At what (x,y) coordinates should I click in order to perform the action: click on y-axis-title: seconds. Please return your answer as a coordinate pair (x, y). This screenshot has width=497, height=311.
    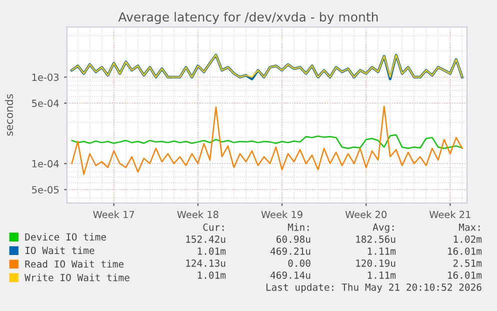
    Looking at the image, I should click on (9, 115).